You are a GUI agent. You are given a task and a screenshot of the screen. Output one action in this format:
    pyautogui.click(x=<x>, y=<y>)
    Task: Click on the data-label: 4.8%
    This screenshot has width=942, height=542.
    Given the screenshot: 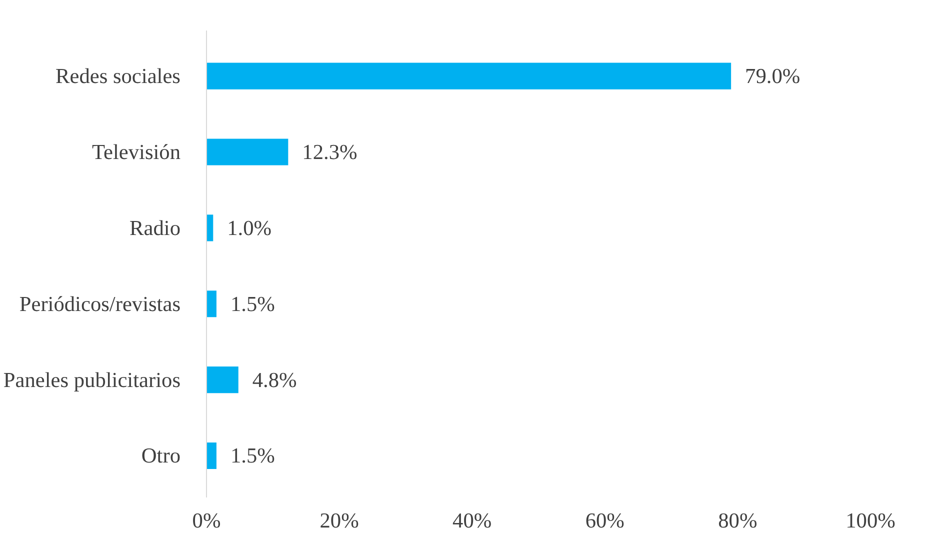 What is the action you would take?
    pyautogui.click(x=275, y=380)
    